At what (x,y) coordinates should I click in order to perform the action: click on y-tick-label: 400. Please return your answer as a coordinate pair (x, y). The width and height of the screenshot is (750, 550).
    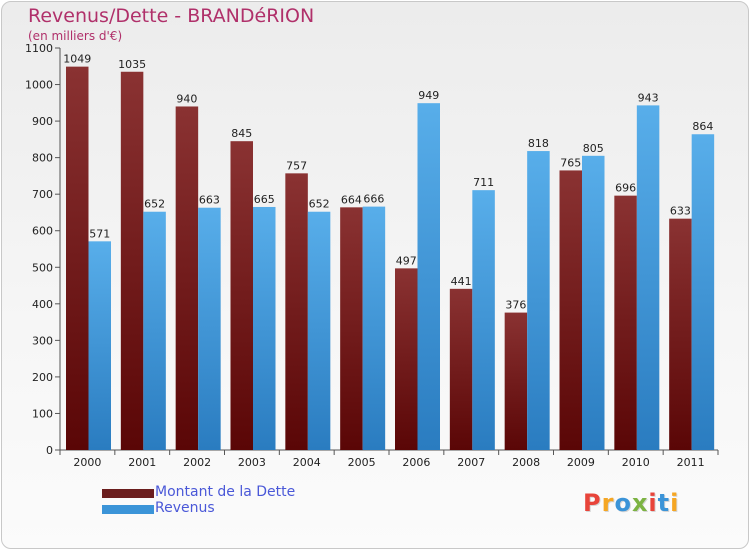
    Looking at the image, I should click on (42, 304).